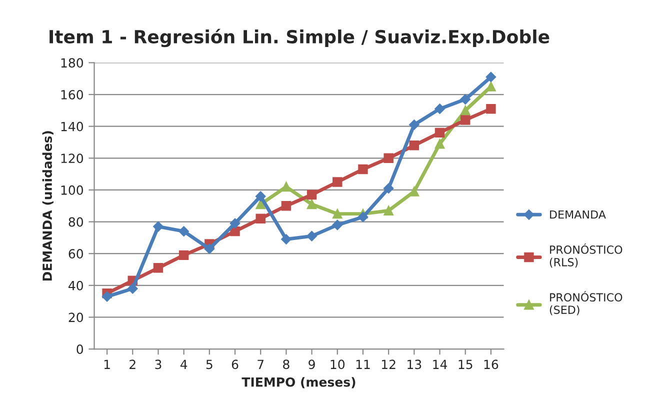 The image size is (650, 418). What do you see at coordinates (286, 365) in the screenshot?
I see `x-tick-label: 8` at bounding box center [286, 365].